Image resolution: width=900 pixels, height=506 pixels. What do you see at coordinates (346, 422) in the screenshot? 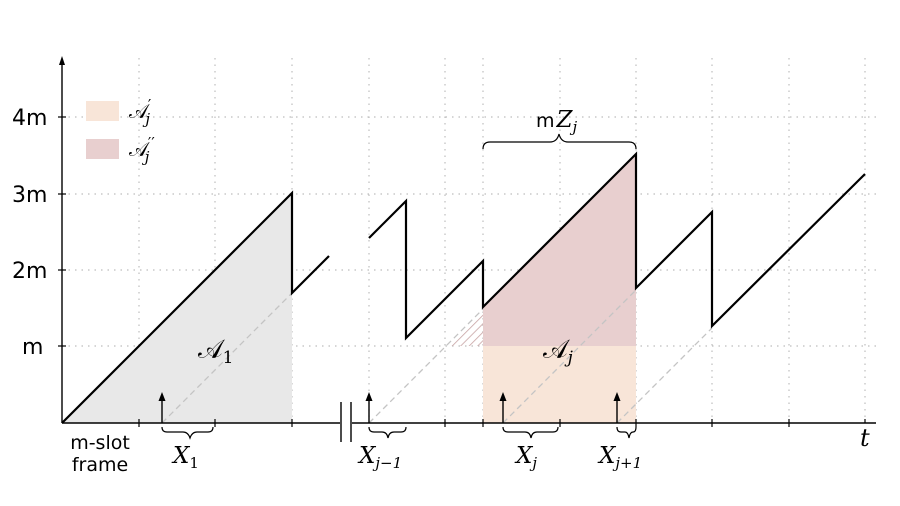
I see `axis-break` at bounding box center [346, 422].